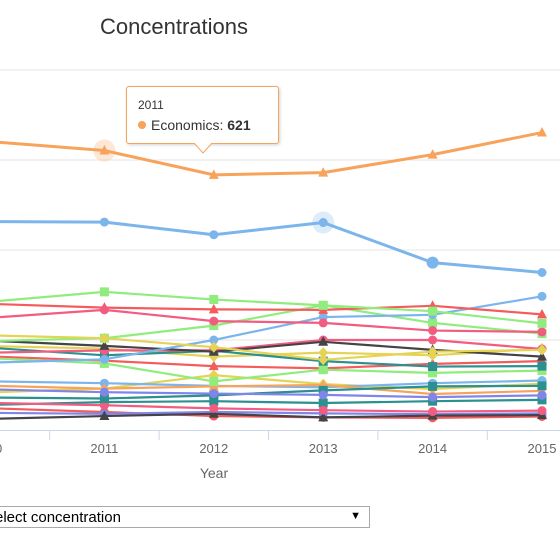 The height and width of the screenshot is (539, 560). What do you see at coordinates (151, 105) in the screenshot?
I see `tooltip-header: 2011` at bounding box center [151, 105].